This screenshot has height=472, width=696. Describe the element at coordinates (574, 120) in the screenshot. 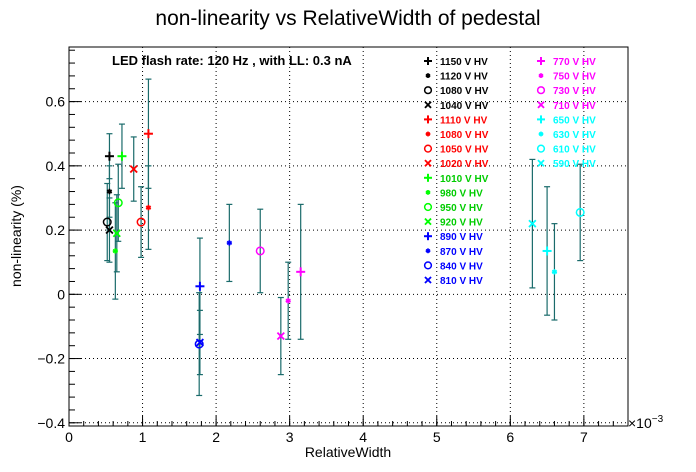

I see `legend-label: 650 V HV` at that location.